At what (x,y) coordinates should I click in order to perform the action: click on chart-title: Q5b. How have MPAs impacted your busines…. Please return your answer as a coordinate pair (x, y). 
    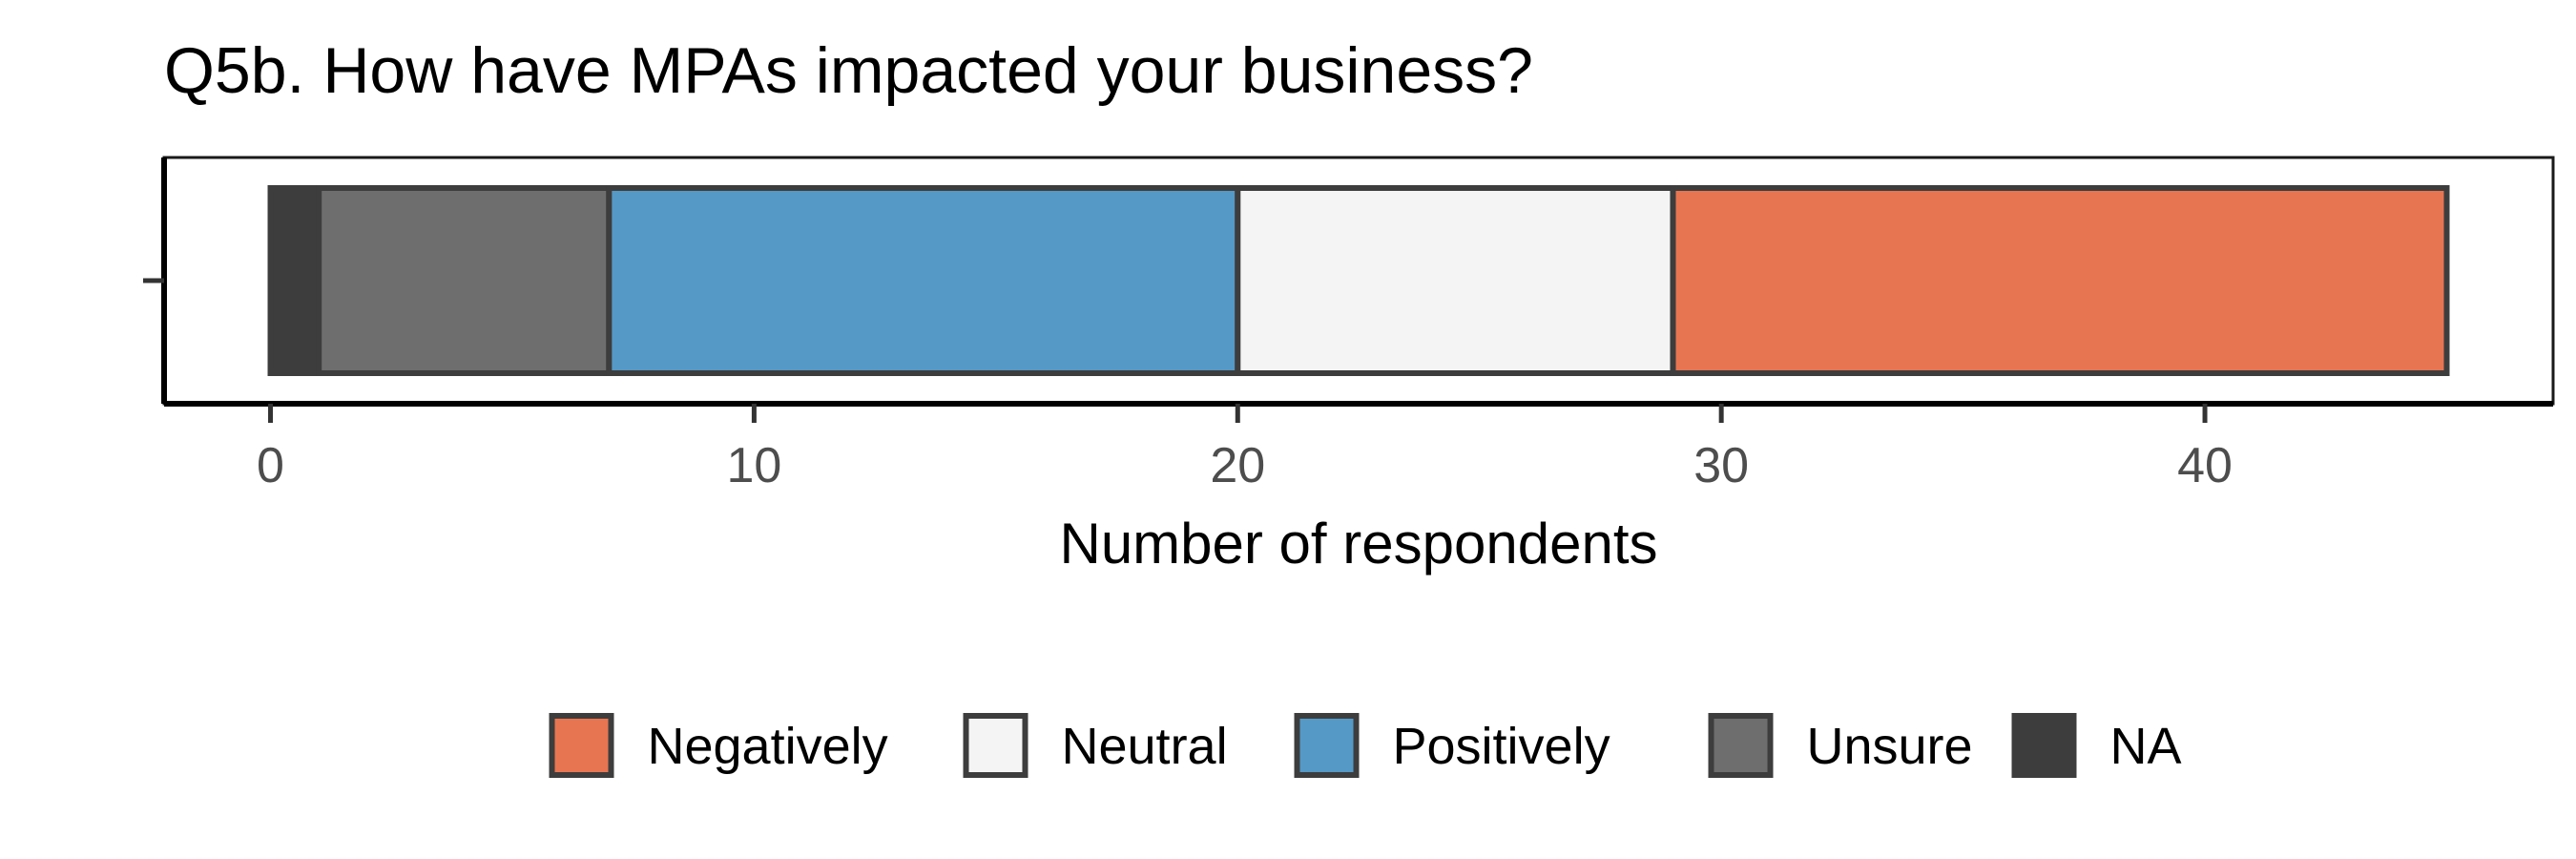
    Looking at the image, I should click on (848, 70).